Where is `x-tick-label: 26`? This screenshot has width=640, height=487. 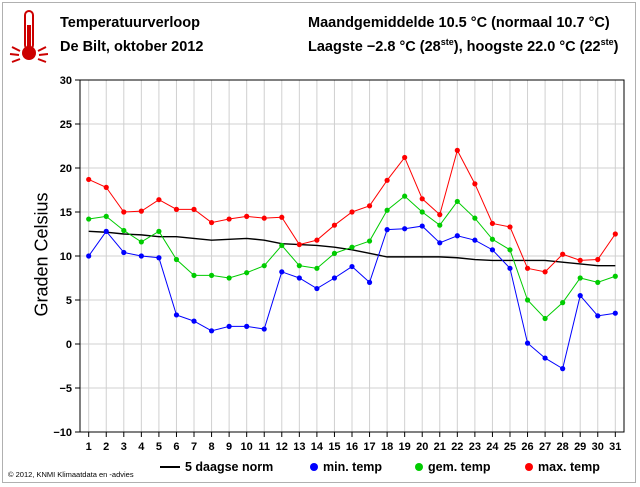
x-tick-label: 26 is located at coordinates (527, 447).